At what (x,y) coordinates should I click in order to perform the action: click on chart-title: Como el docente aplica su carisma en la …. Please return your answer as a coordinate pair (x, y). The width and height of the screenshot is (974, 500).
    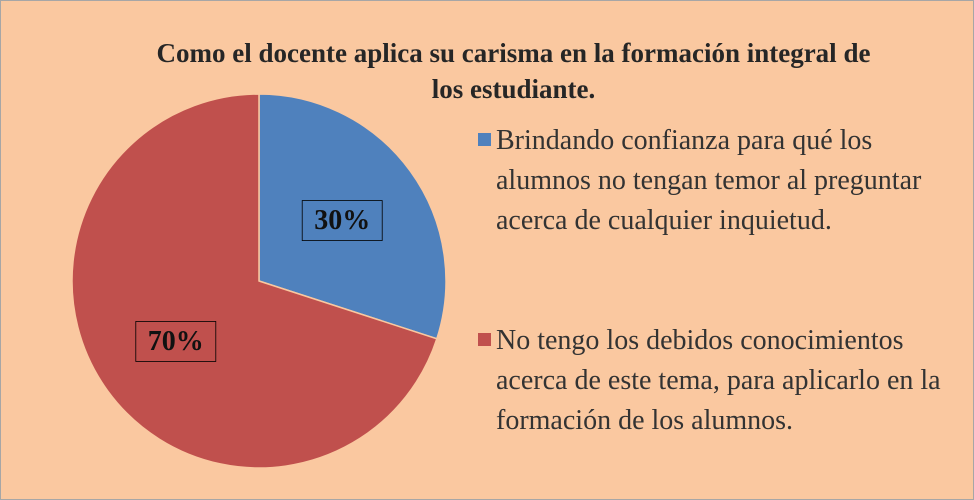
    Looking at the image, I should click on (513, 71).